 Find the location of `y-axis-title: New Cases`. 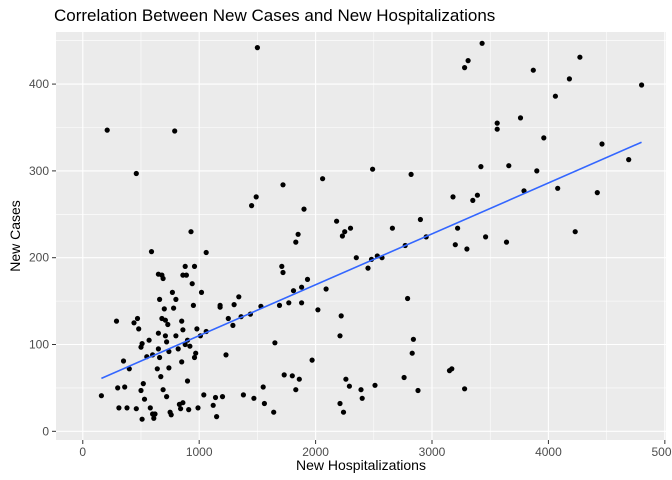

y-axis-title: New Cases is located at coordinates (15, 236).